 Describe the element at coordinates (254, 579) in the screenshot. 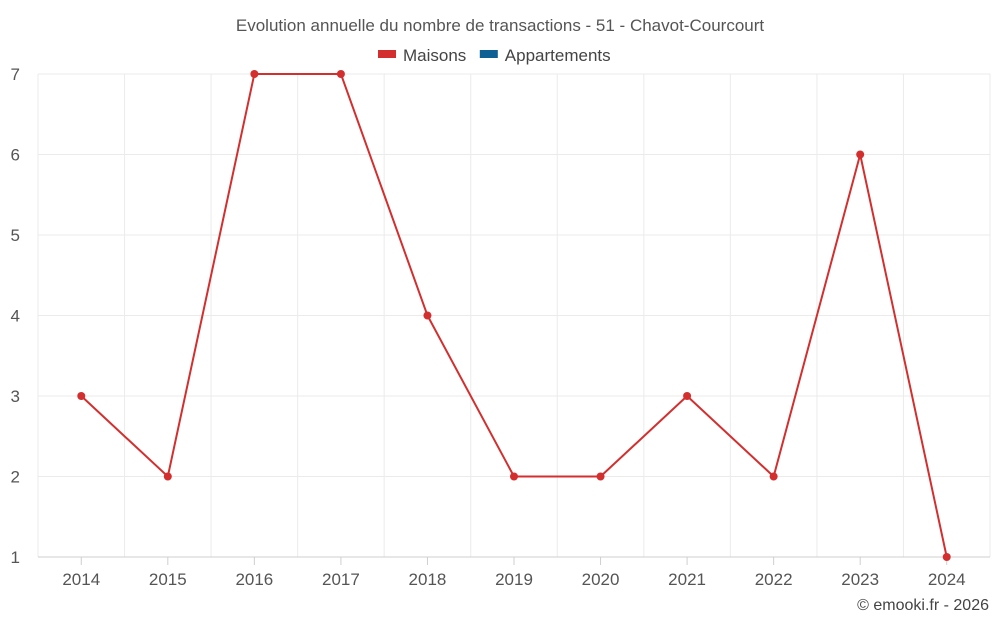

I see `x-tick-label: 2016` at that location.